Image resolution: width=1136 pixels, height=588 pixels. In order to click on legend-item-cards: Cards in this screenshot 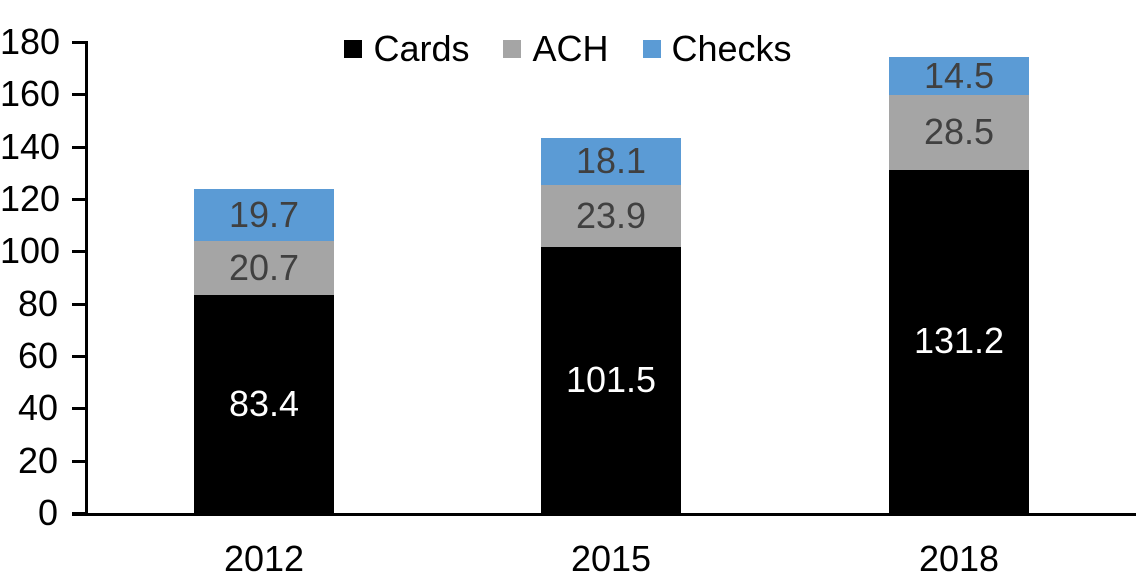, I will do `click(406, 49)`.